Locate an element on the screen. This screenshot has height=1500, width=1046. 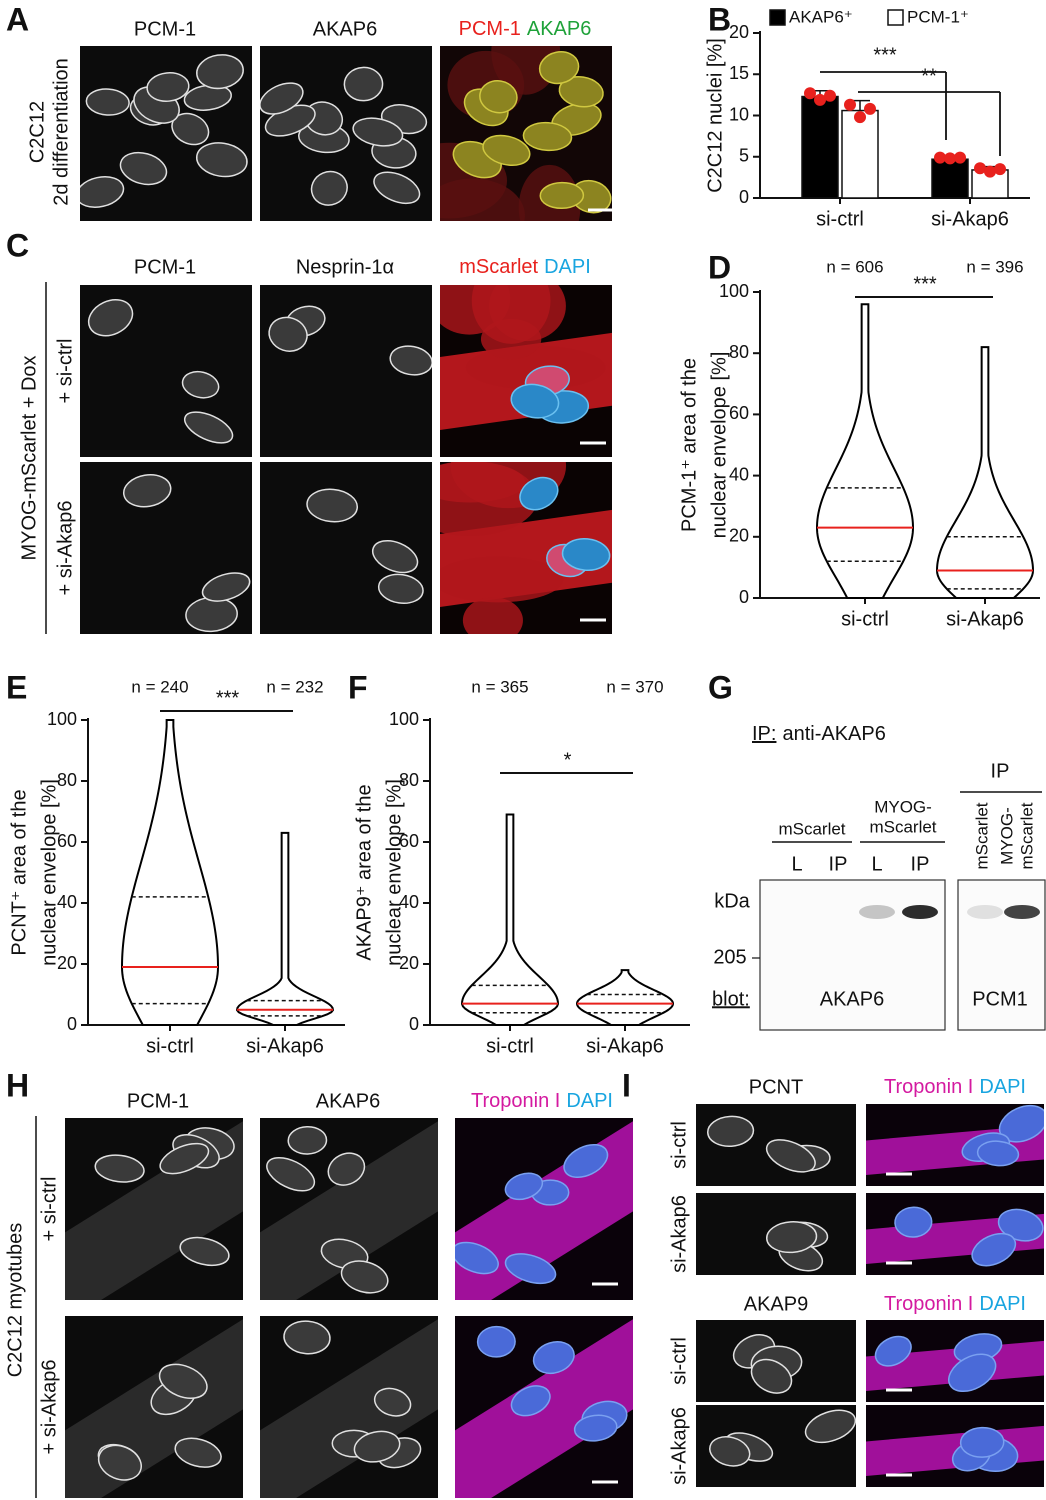
y-axis-label: PCM-1⁺ area of the is located at coordinates (689, 445).